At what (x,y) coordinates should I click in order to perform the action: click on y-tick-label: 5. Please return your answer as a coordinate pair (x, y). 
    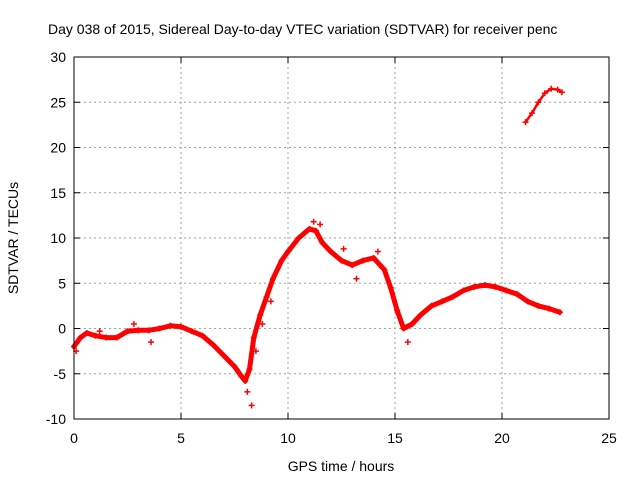
    Looking at the image, I should click on (62, 283).